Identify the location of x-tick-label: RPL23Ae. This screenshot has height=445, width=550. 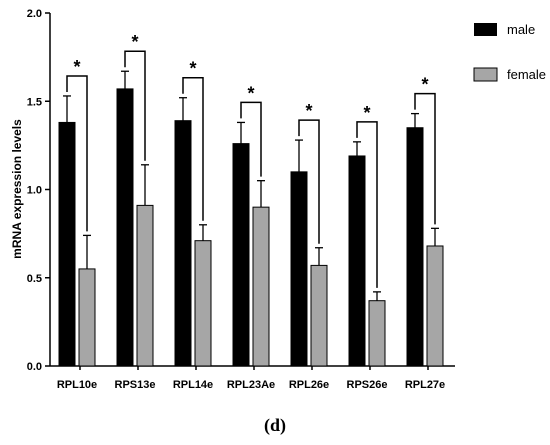
(251, 385).